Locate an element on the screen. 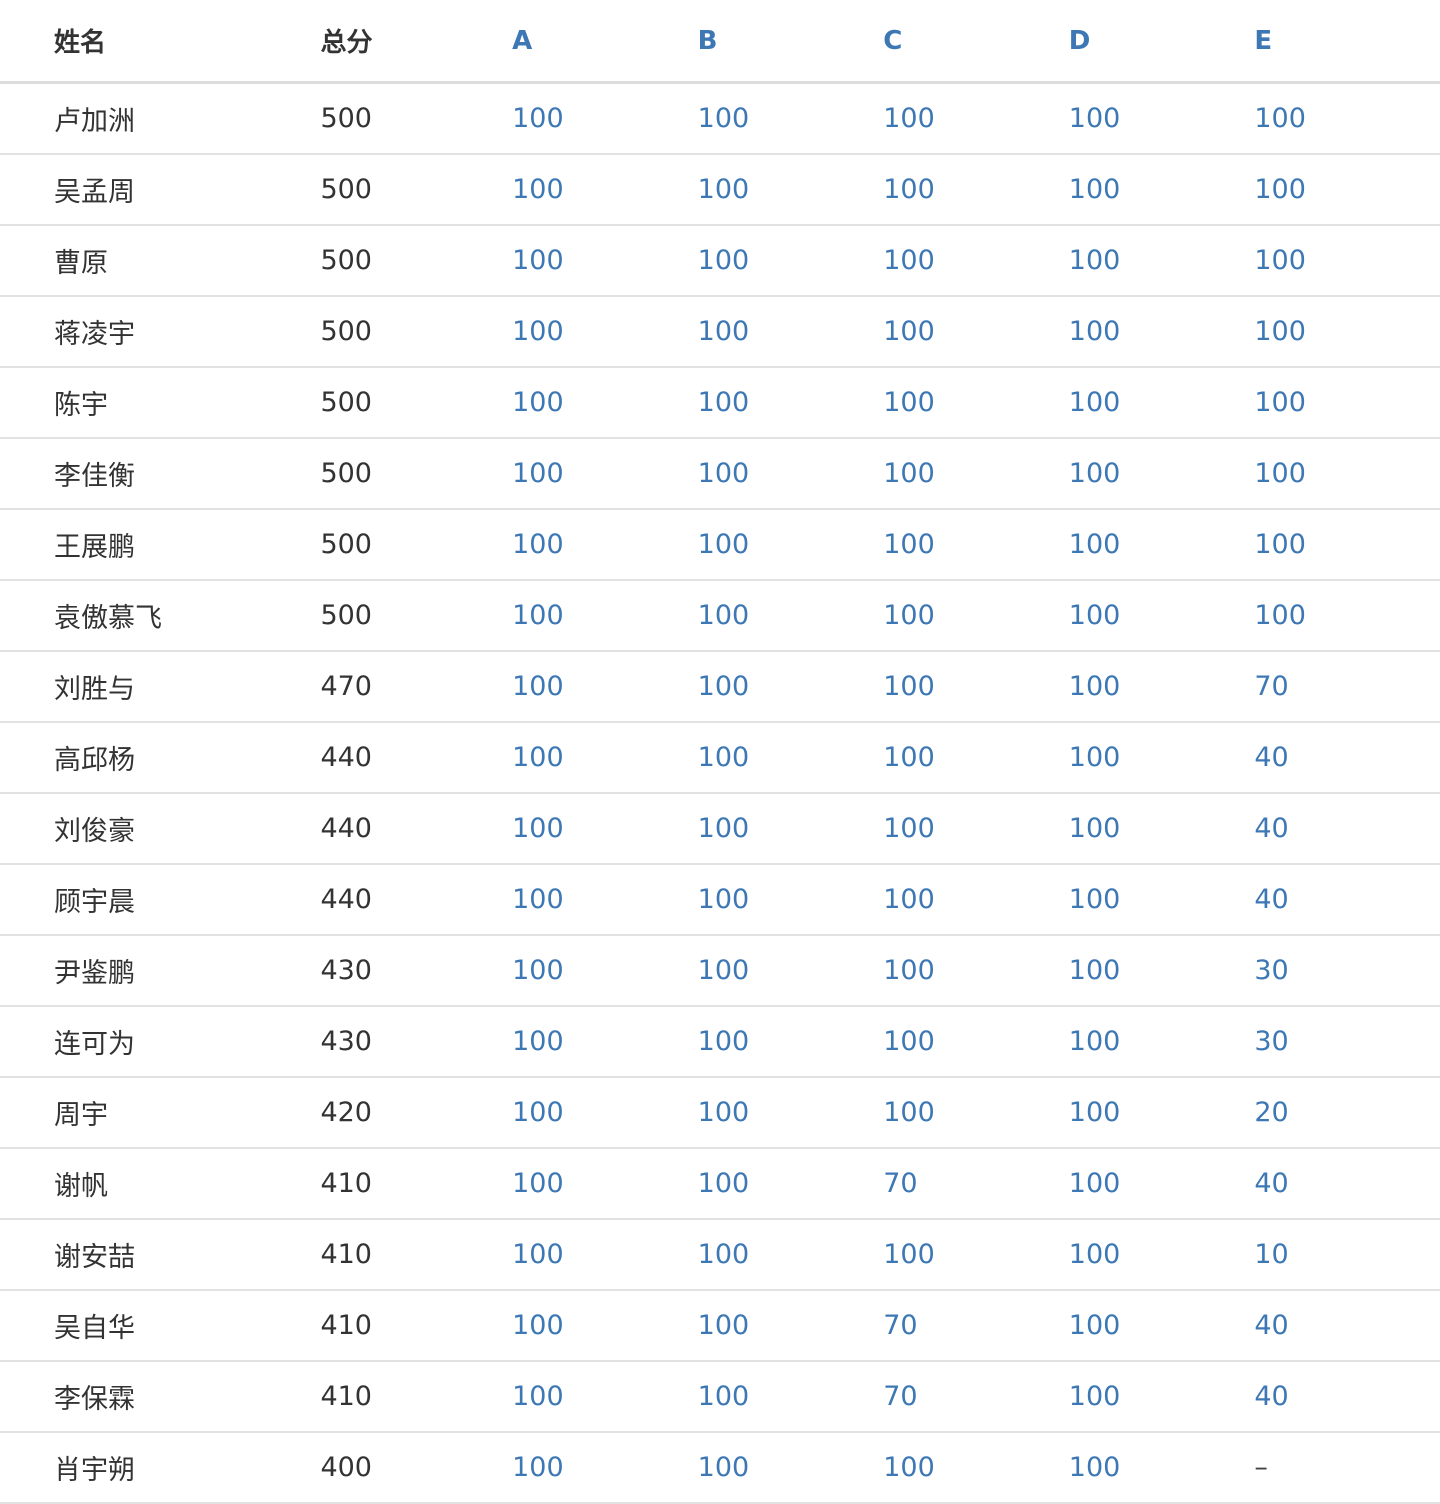 The image size is (1440, 1504). column-header-d: D is located at coordinates (1161, 42).